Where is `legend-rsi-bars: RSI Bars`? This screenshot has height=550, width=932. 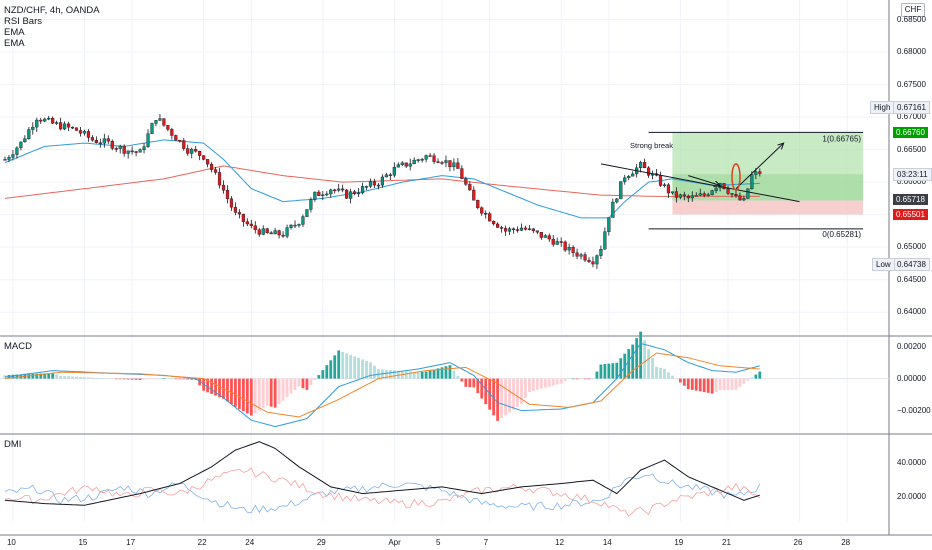
legend-rsi-bars: RSI Bars is located at coordinates (23, 21).